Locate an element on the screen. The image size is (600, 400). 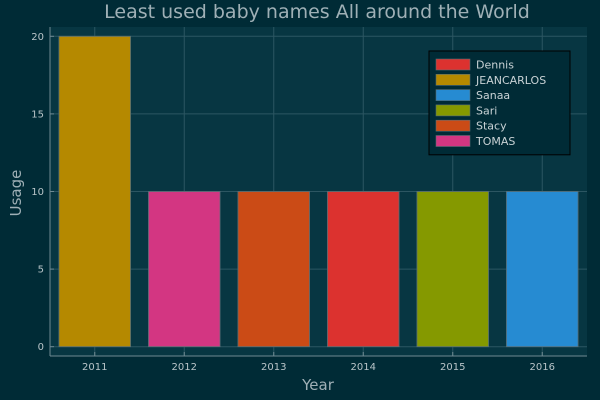
legend-label-Stacy: Stacy is located at coordinates (491, 126).